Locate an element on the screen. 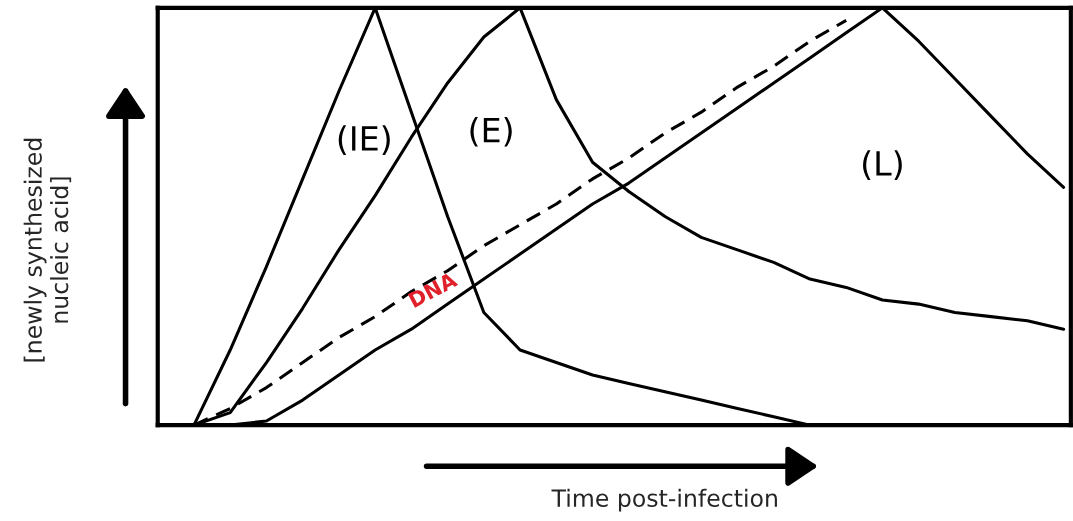 The height and width of the screenshot is (521, 1073). series-label: (IE) is located at coordinates (364, 140).